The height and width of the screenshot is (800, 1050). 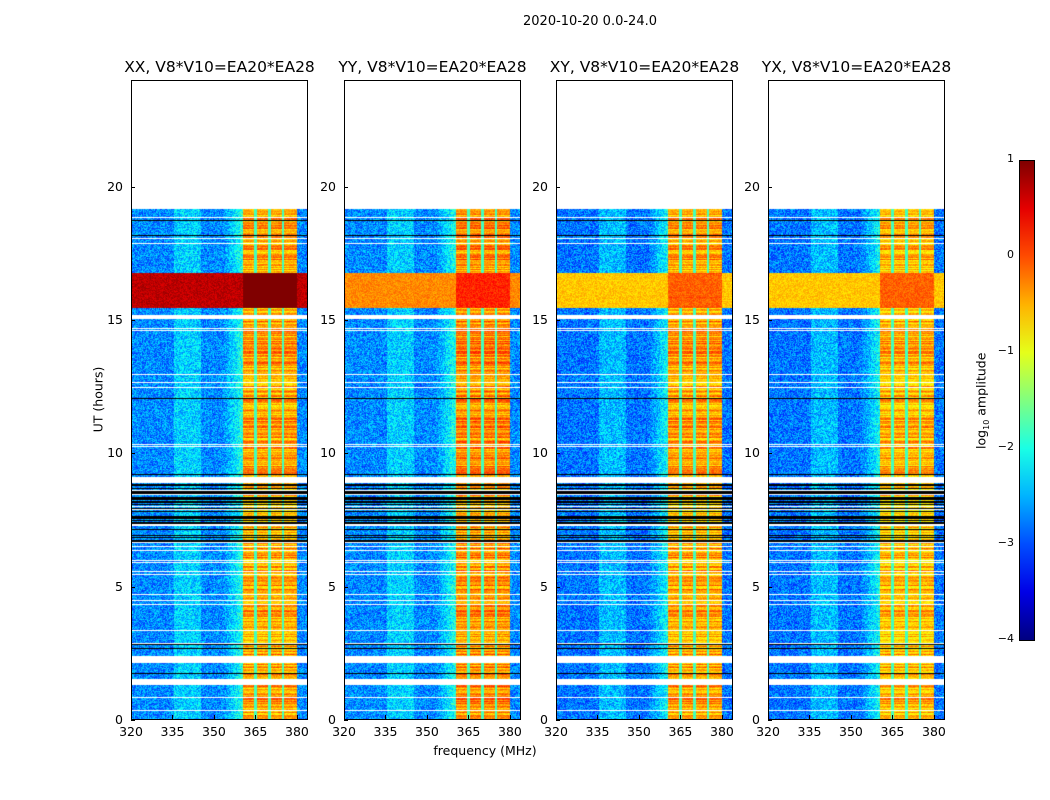 What do you see at coordinates (432, 67) in the screenshot?
I see `panel-title: YY, V8*V10=EA20*EA28` at bounding box center [432, 67].